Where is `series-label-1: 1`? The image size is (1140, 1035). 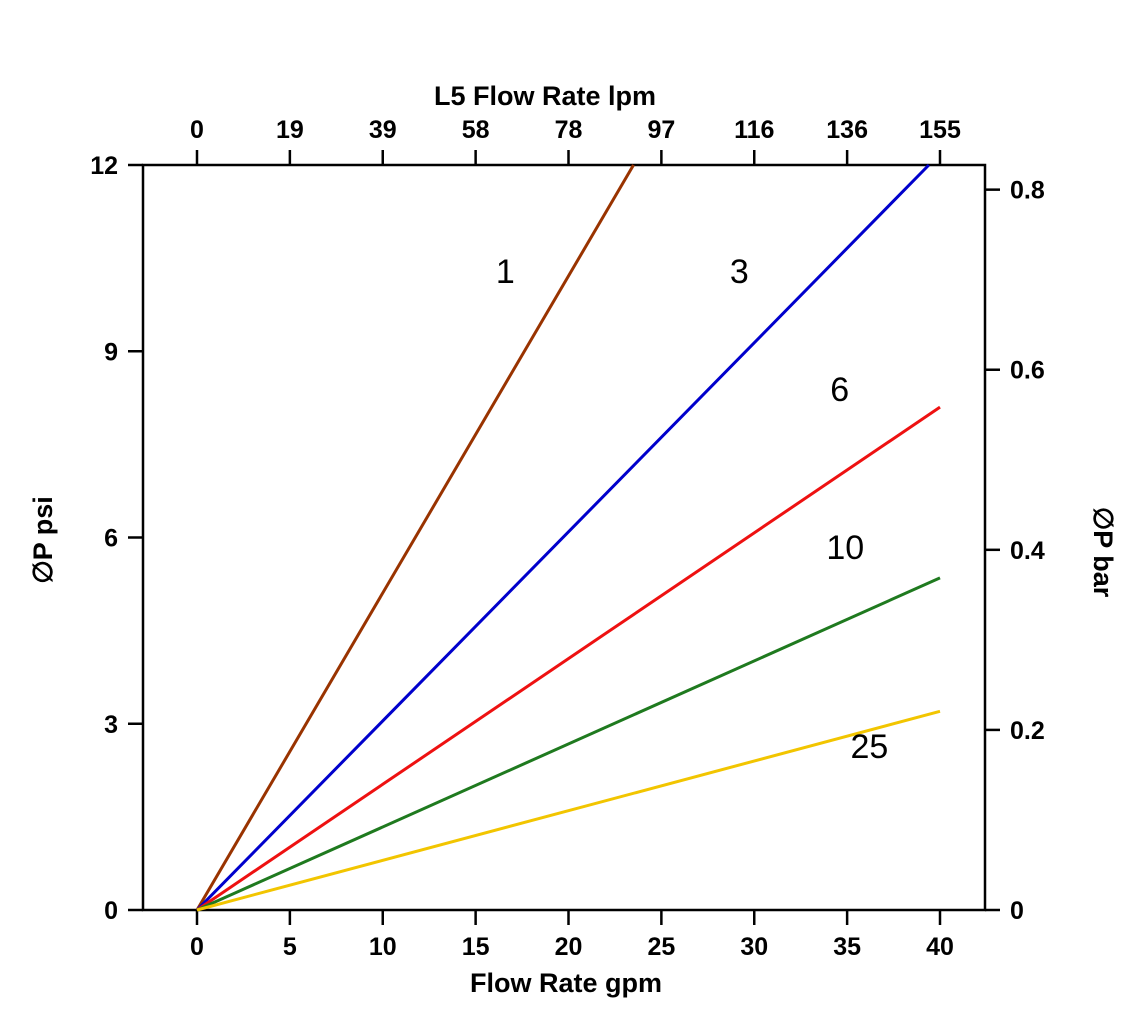 series-label-1: 1 is located at coordinates (505, 272).